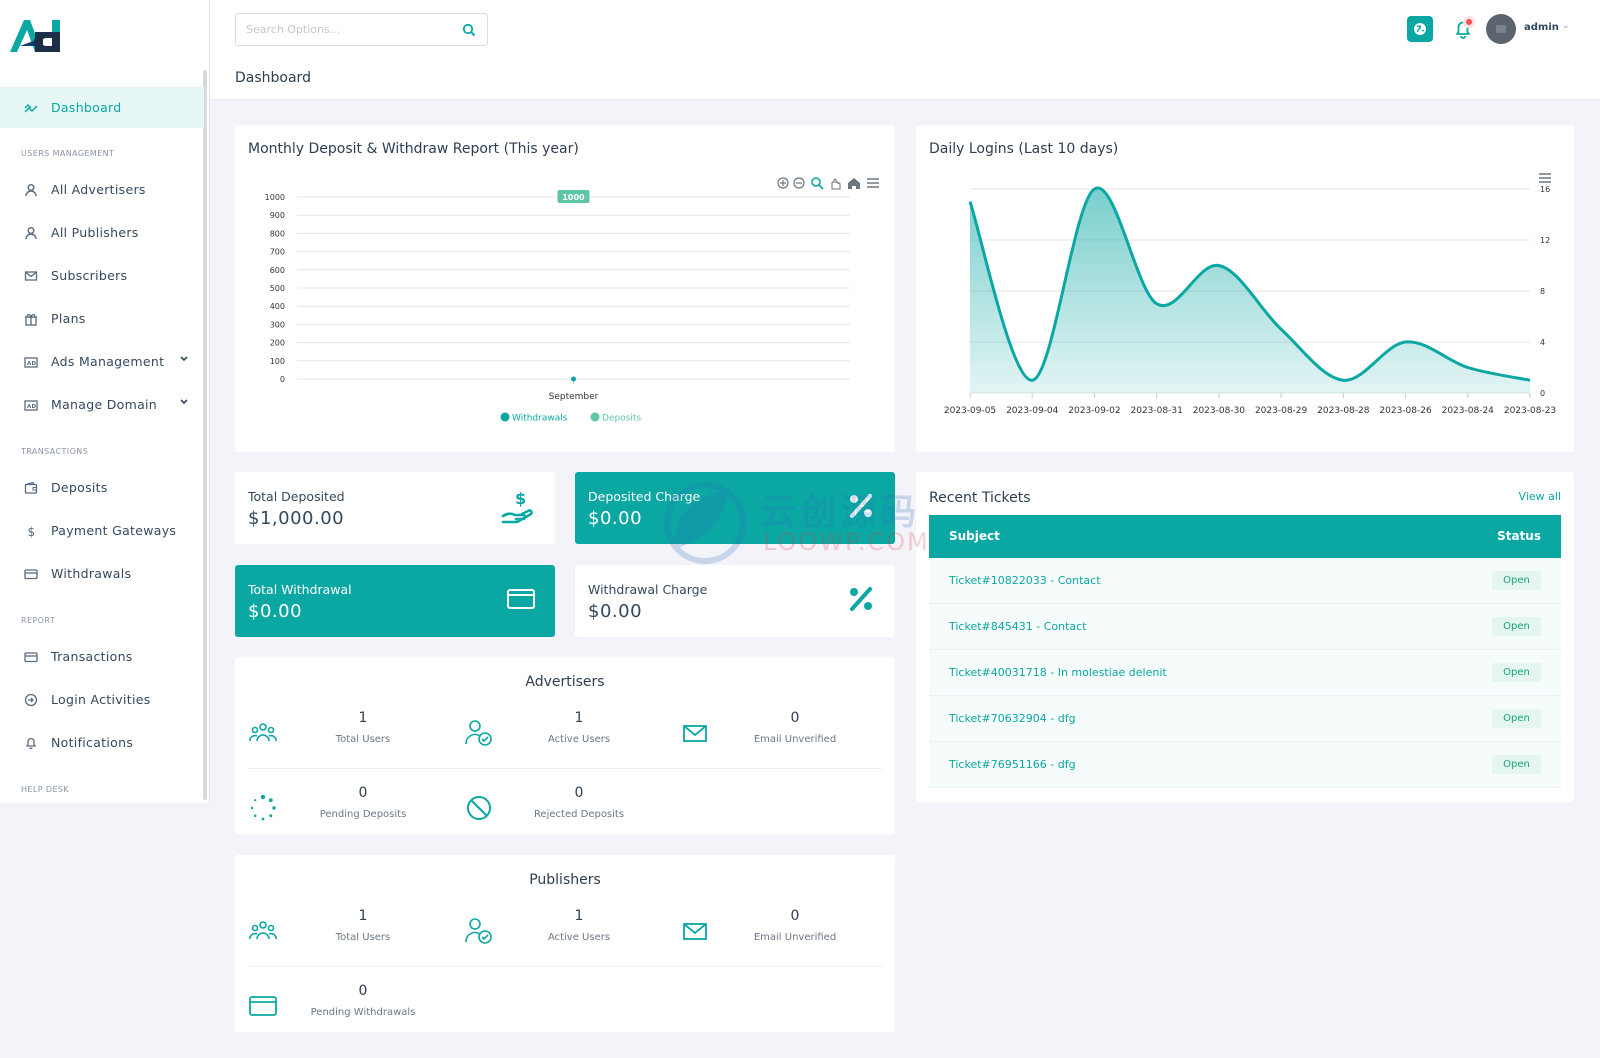 This screenshot has width=1600, height=1058. Describe the element at coordinates (263, 808) in the screenshot. I see `spinner-icon` at that location.